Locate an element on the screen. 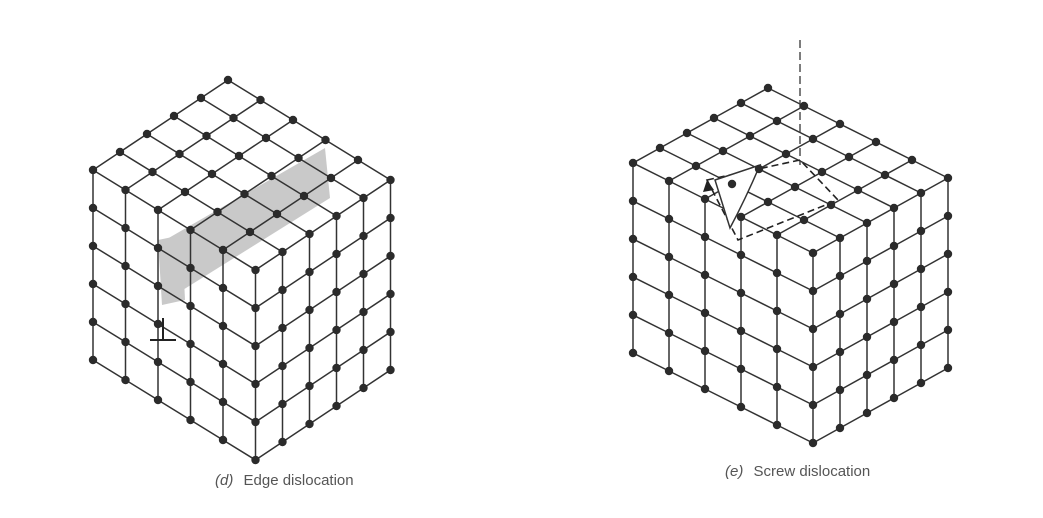  caption-edge: (d) Edge dislocation is located at coordinates (284, 480).